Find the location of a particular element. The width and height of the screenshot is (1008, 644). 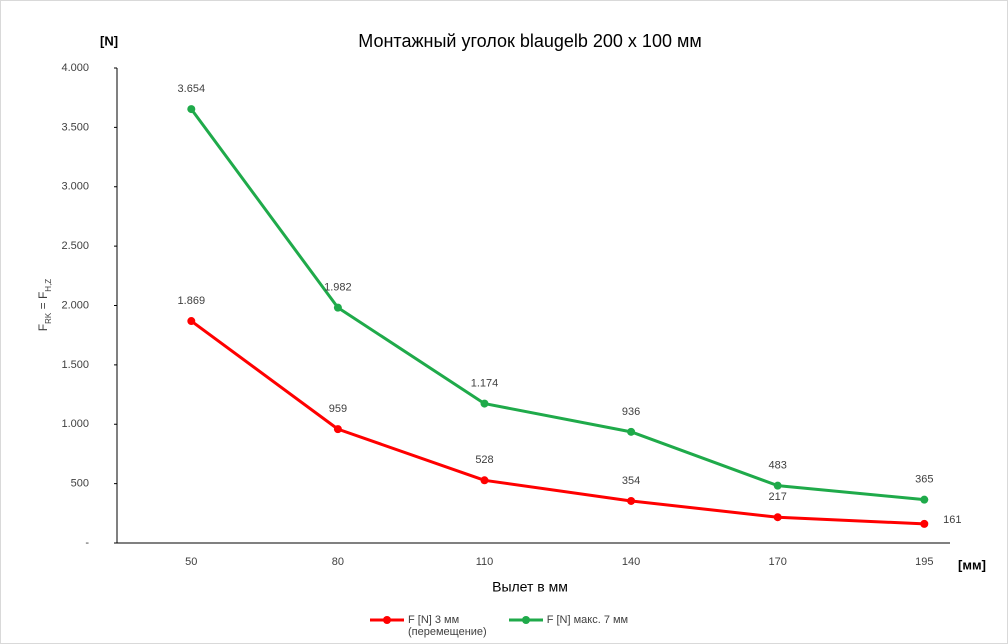

data-label: 354 is located at coordinates (631, 481).